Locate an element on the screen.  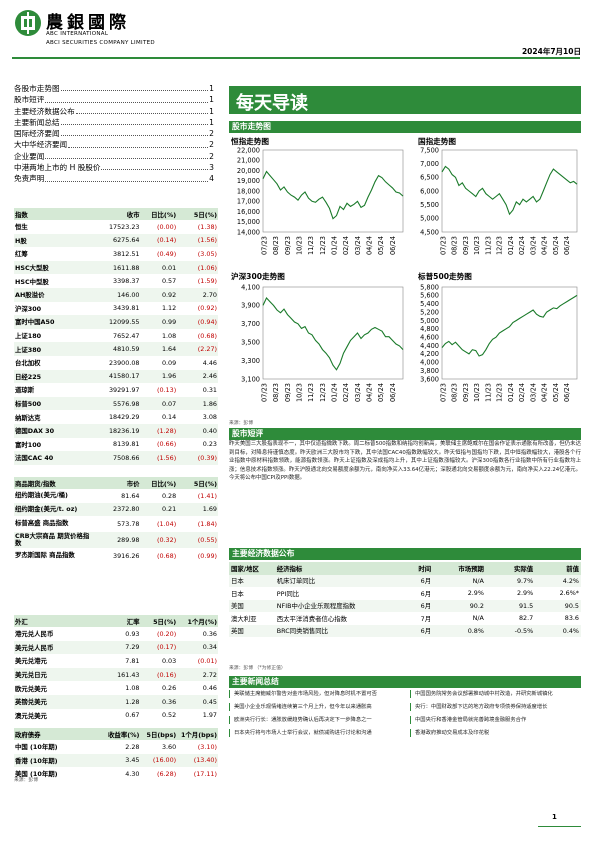
cell-value: 3812.51 is located at coordinates (126, 253).